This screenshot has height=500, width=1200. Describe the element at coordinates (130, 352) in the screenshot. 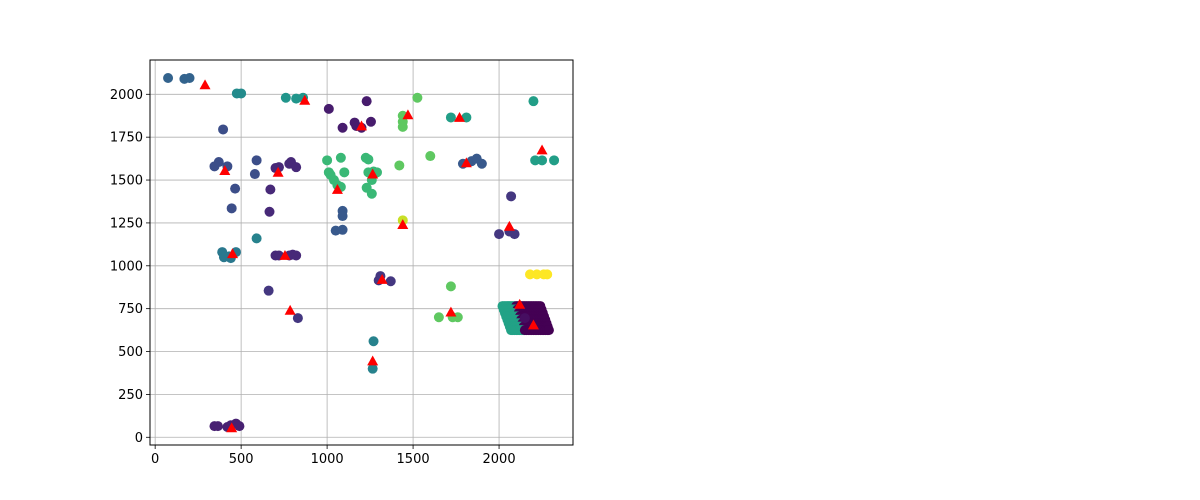

I see `y-tick-label: 500` at that location.